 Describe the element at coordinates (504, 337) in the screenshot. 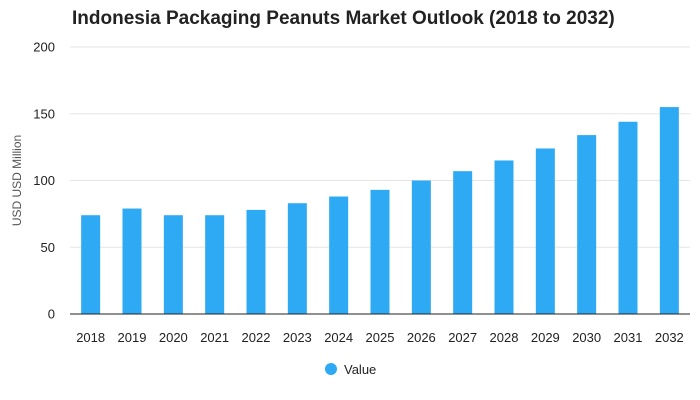

I see `x-tick-label: 2028` at that location.